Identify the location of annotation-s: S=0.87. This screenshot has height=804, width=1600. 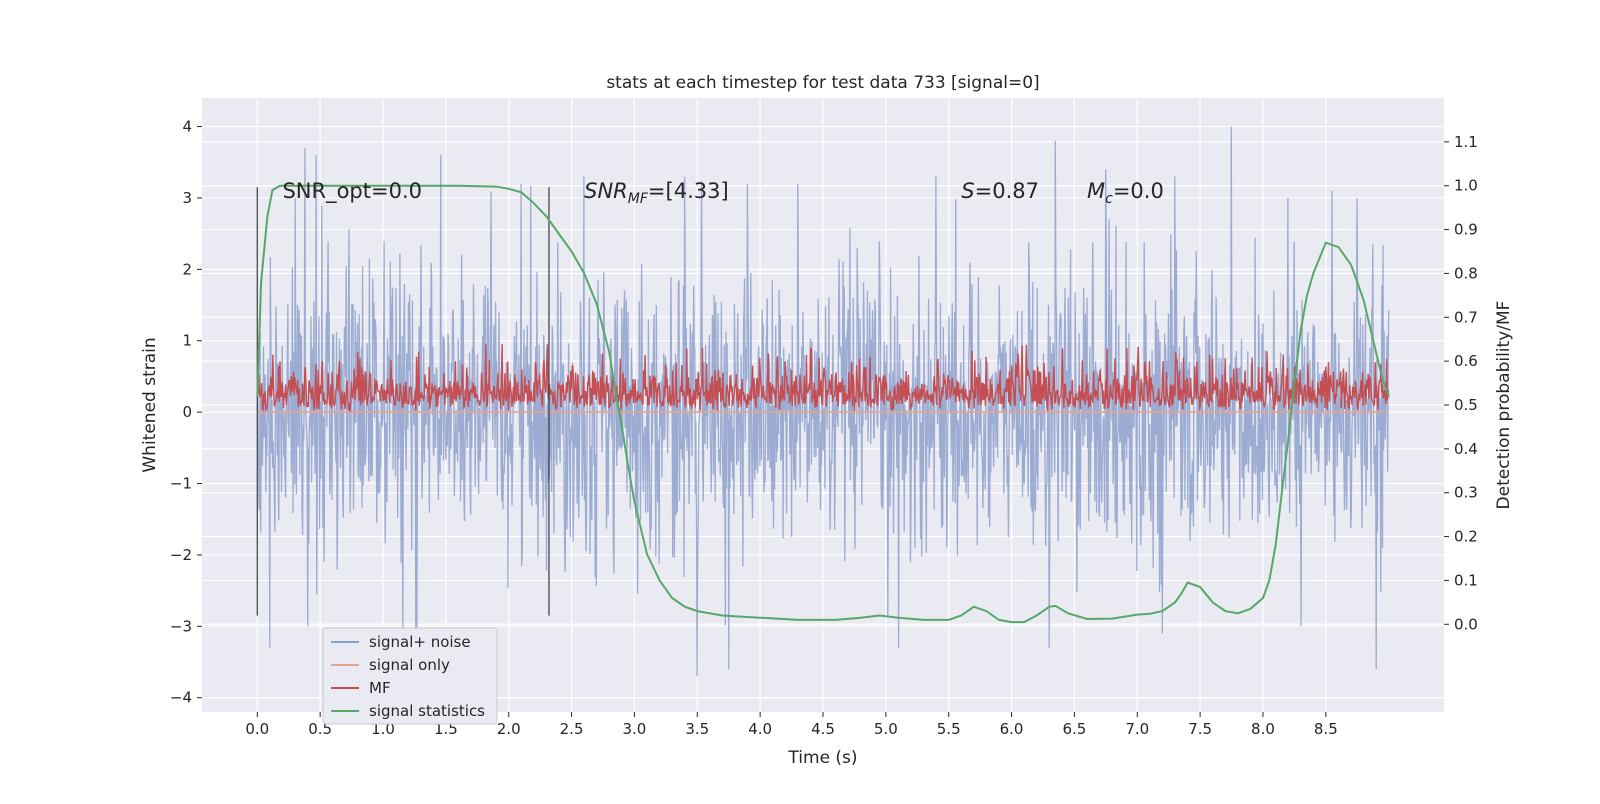
(1000, 191).